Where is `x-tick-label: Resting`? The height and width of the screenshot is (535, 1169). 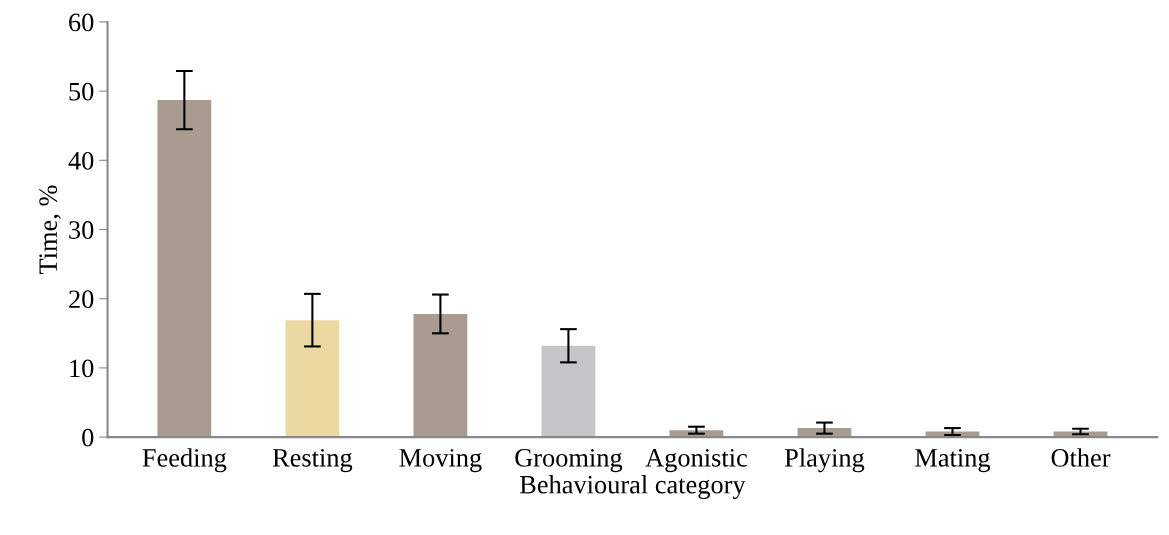 x-tick-label: Resting is located at coordinates (312, 460).